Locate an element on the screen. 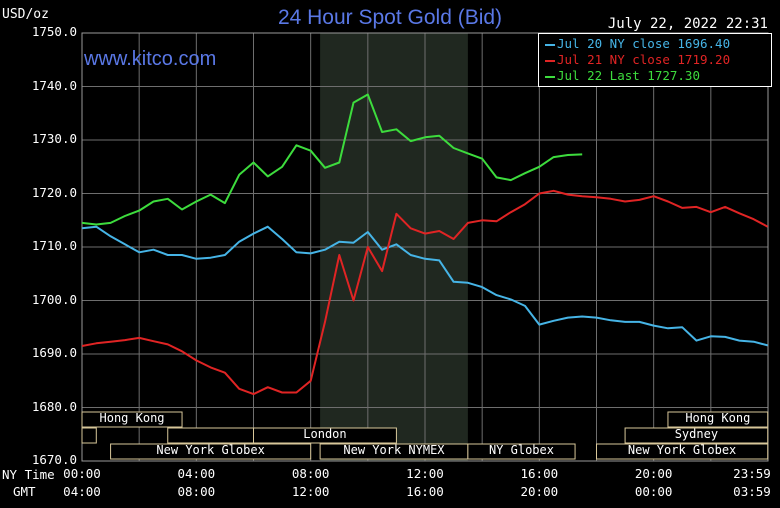 The height and width of the screenshot is (508, 780). legend-swatch-jul20 is located at coordinates (550, 44).